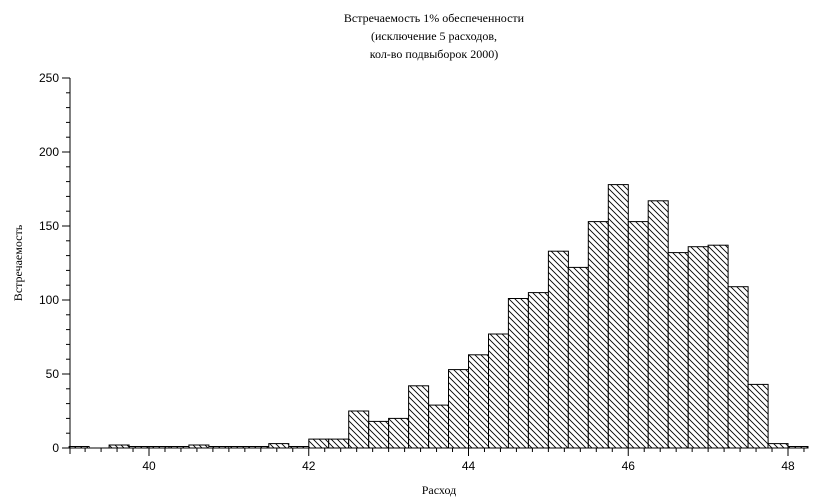 The image size is (813, 497). What do you see at coordinates (49, 78) in the screenshot?
I see `y-tick-label: 250` at bounding box center [49, 78].